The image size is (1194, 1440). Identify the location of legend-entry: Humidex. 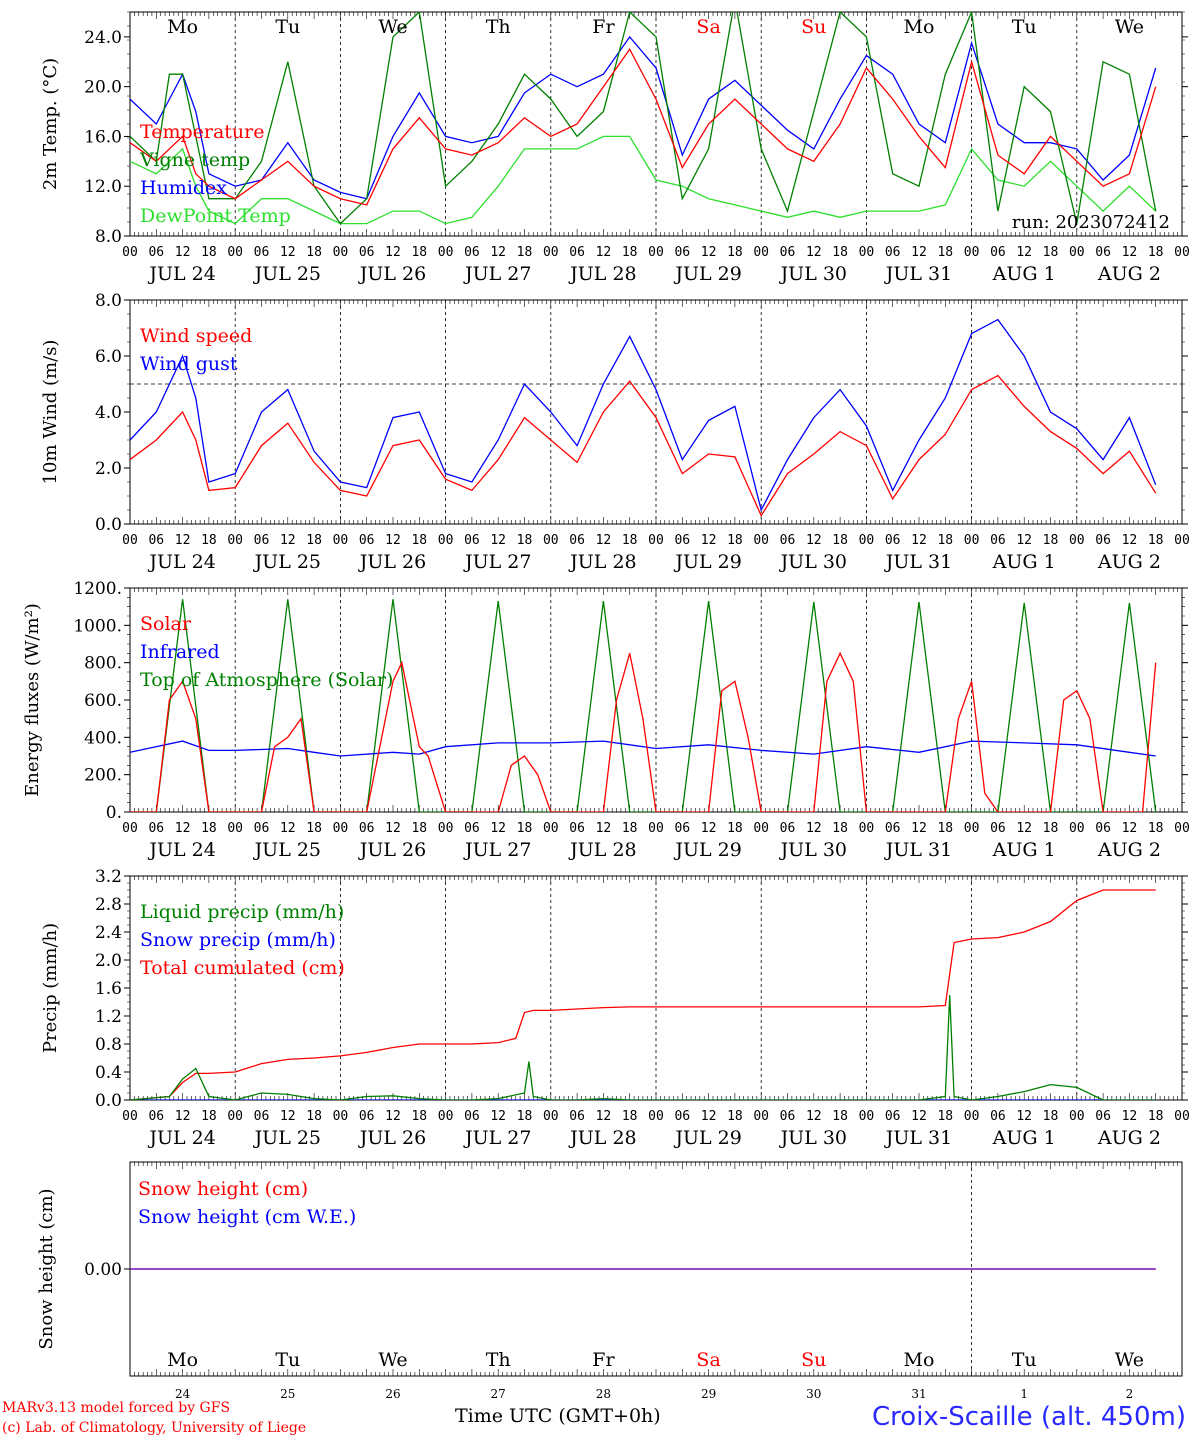
(183, 188).